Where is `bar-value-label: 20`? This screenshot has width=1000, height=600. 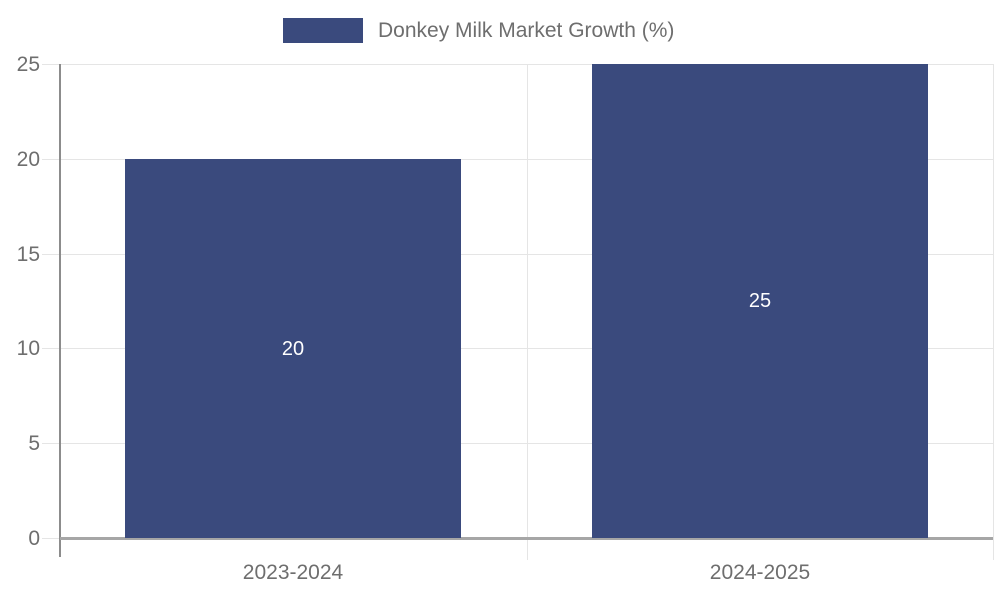 bar-value-label: 20 is located at coordinates (293, 349).